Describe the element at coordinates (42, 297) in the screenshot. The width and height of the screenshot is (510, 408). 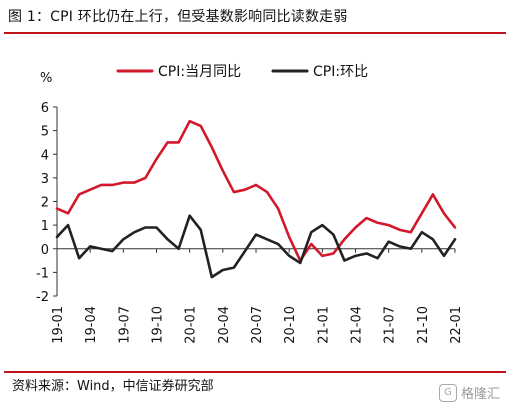
I see `y-tick-label: -2` at that location.